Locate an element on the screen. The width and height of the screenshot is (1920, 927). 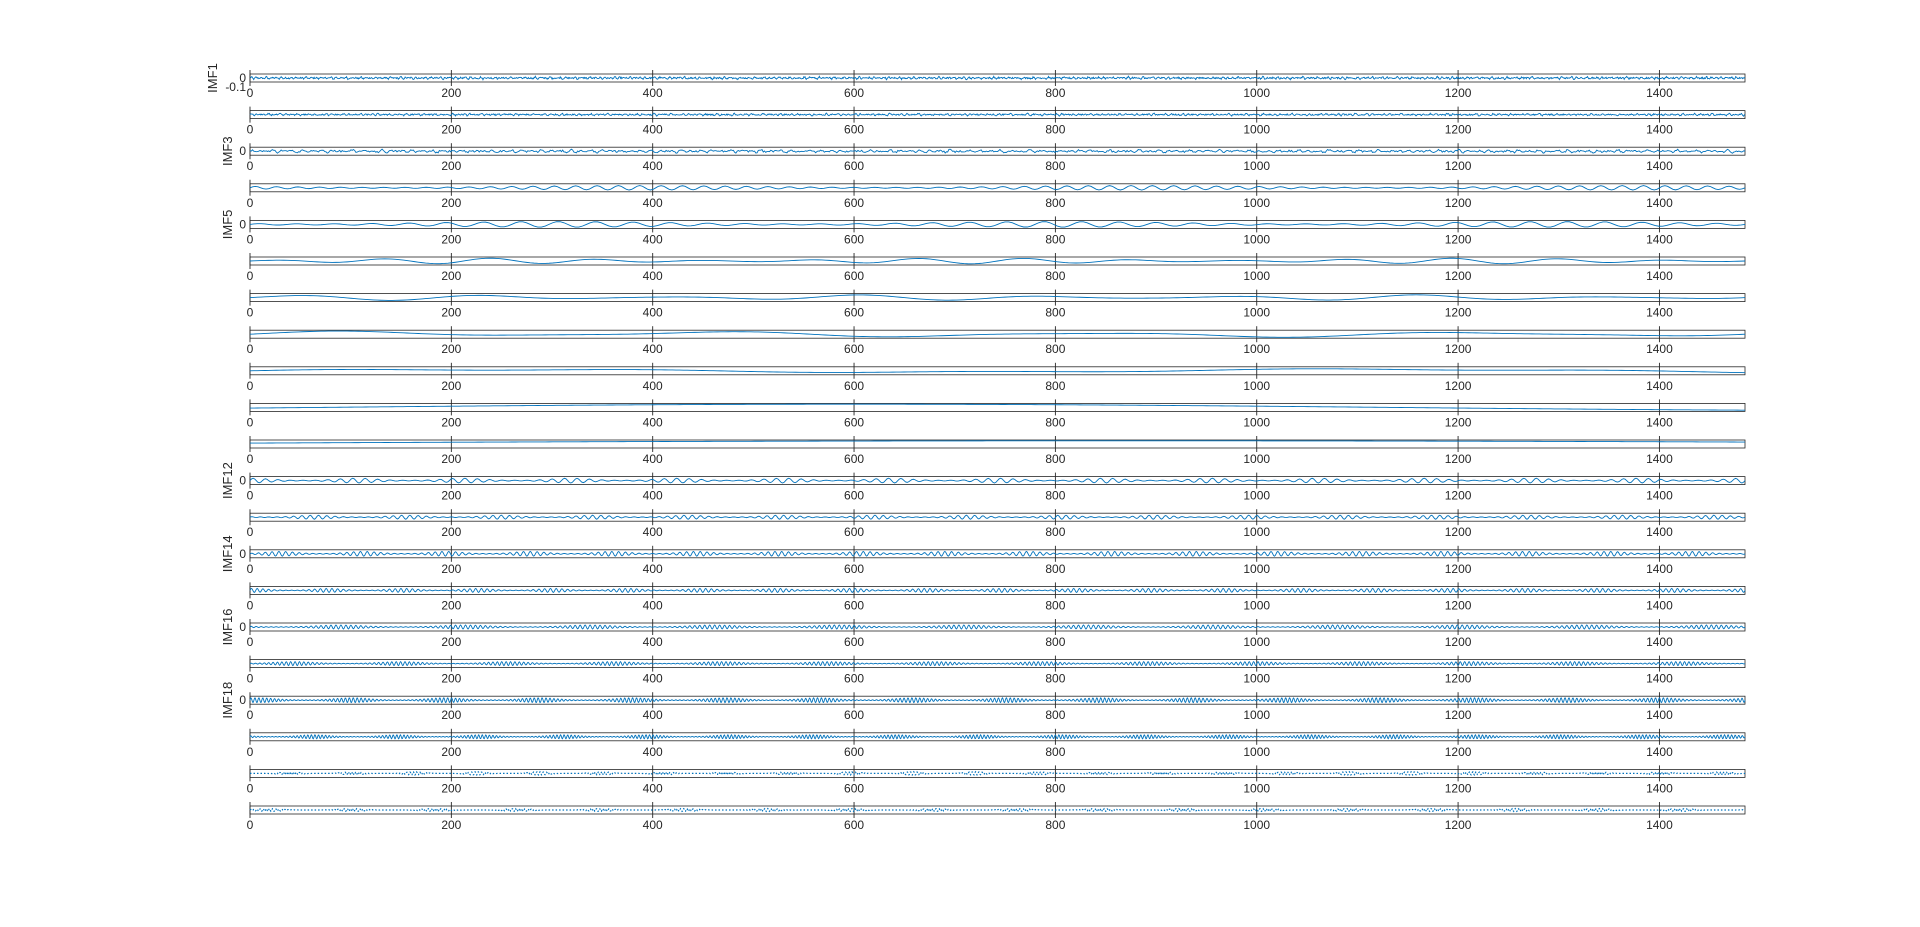
subplot-2: 0 200 400 600 800 1000 1200 1400 is located at coordinates (996, 121).